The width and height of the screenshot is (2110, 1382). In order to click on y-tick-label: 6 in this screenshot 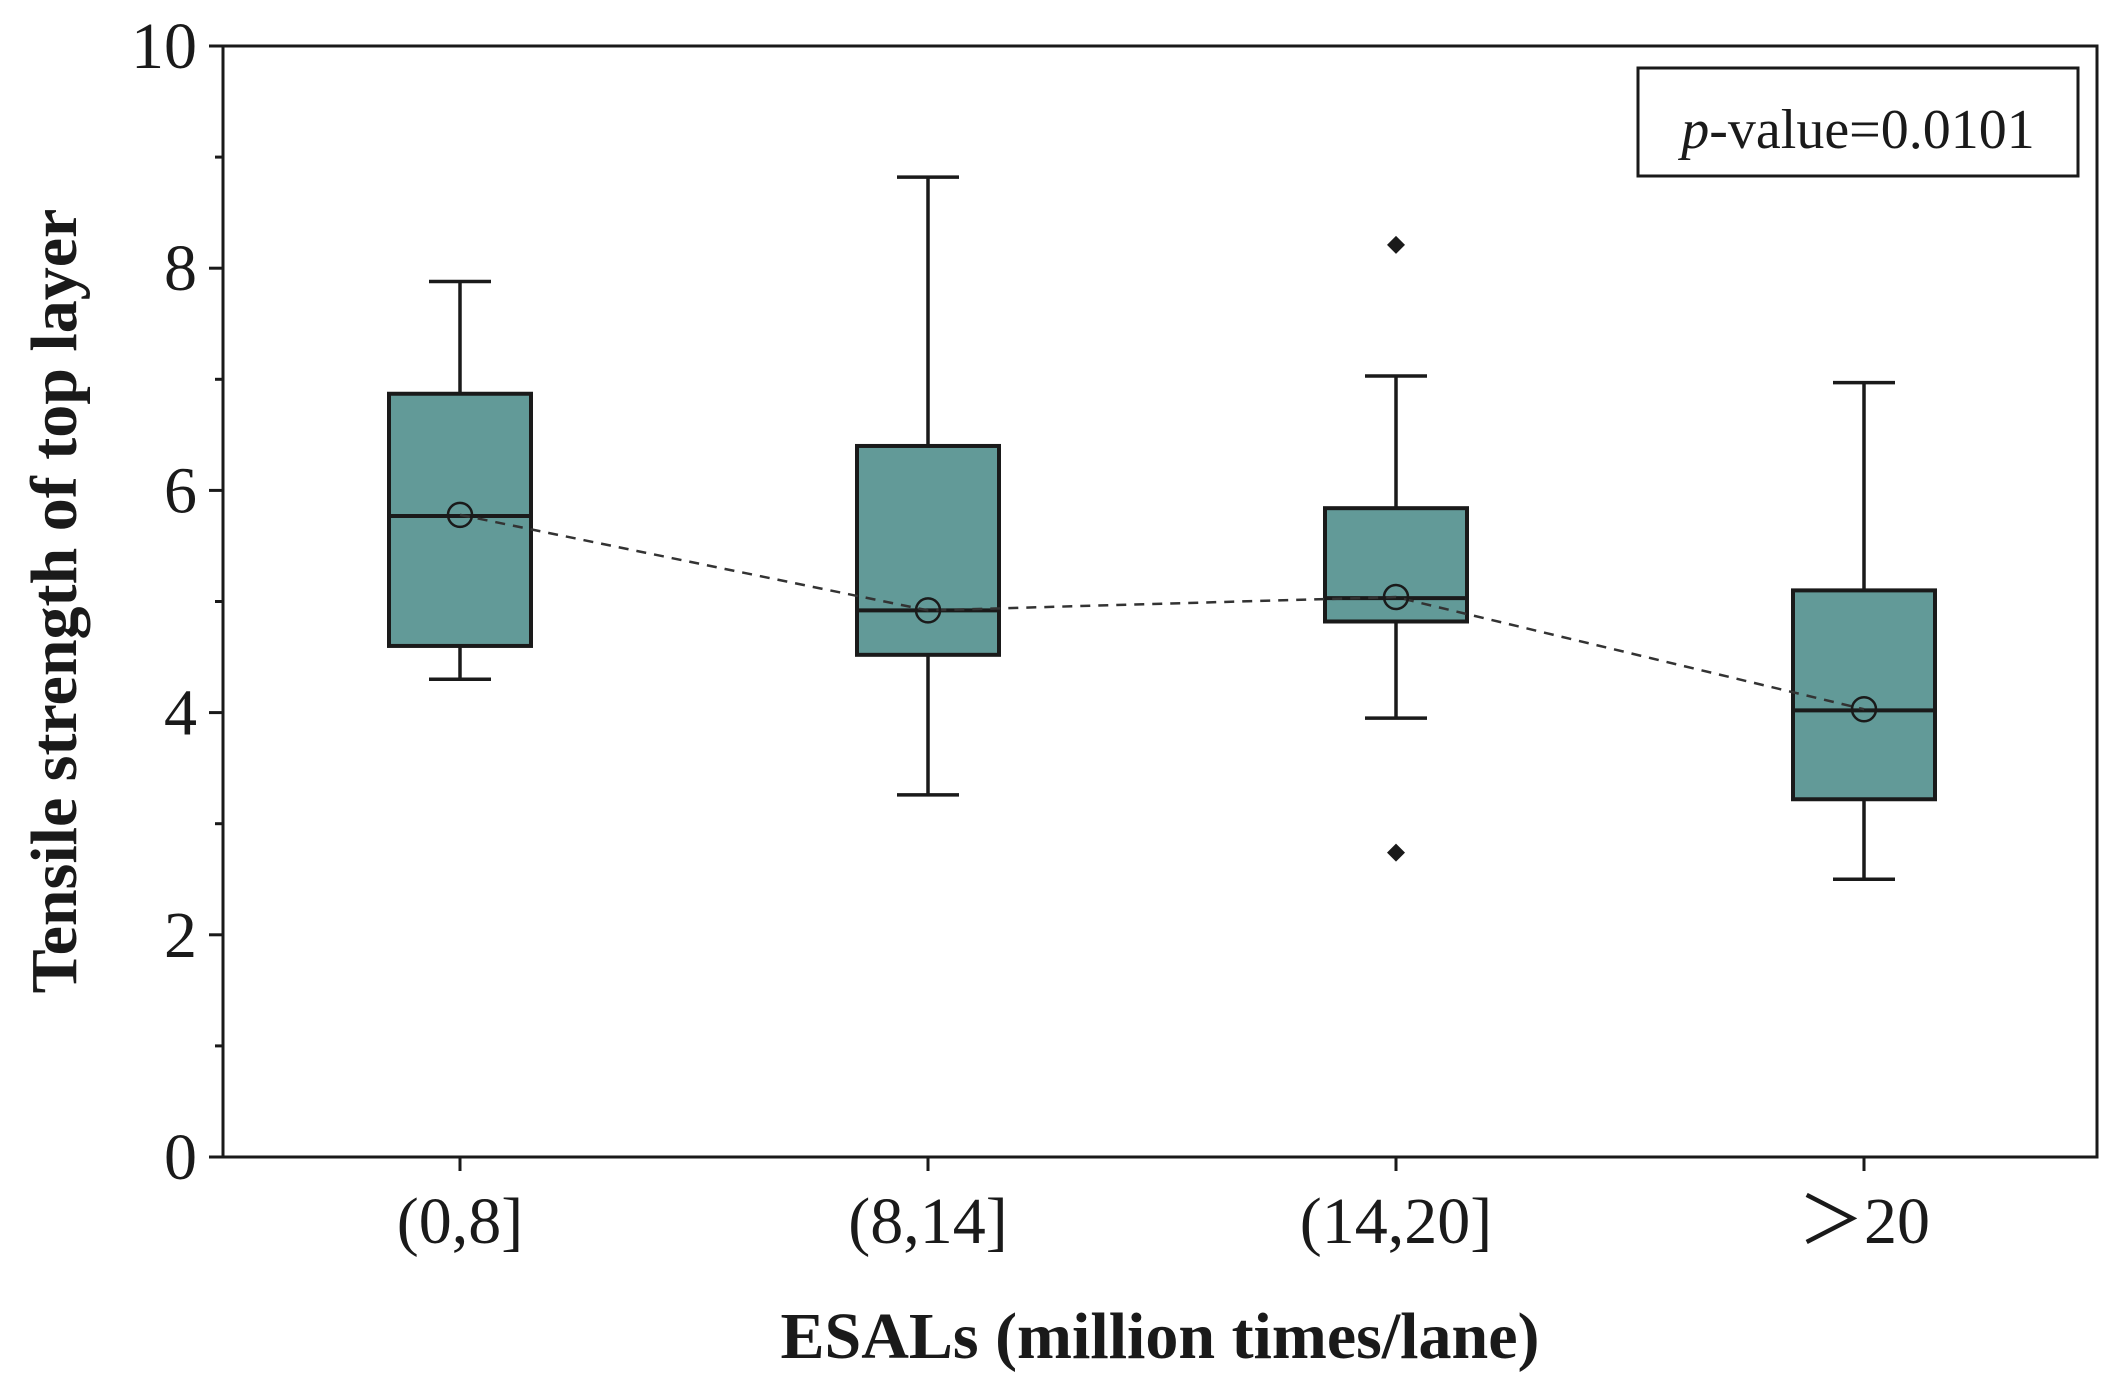, I will do `click(180, 490)`.